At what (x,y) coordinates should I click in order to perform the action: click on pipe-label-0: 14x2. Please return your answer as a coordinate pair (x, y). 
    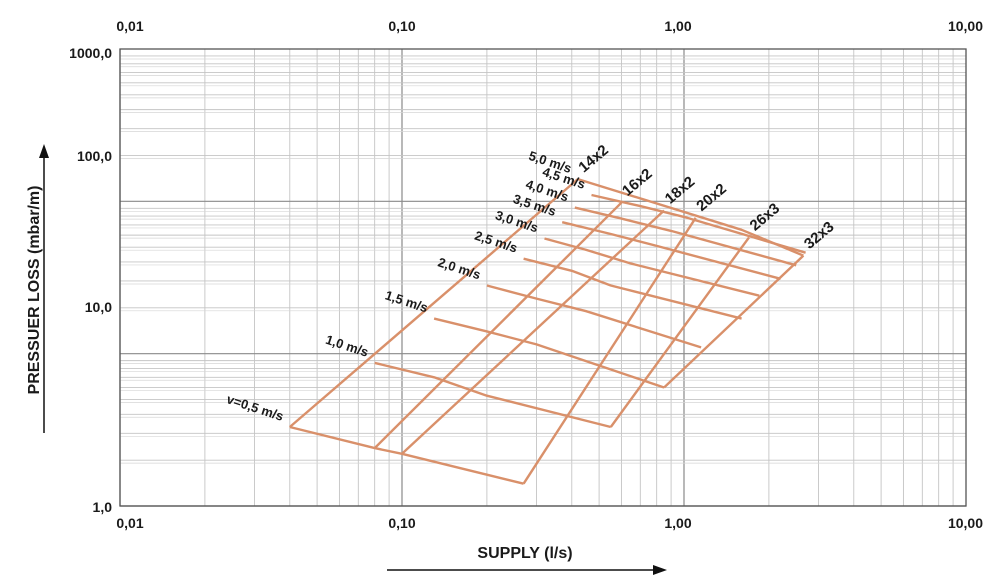
    Looking at the image, I should click on (593, 159).